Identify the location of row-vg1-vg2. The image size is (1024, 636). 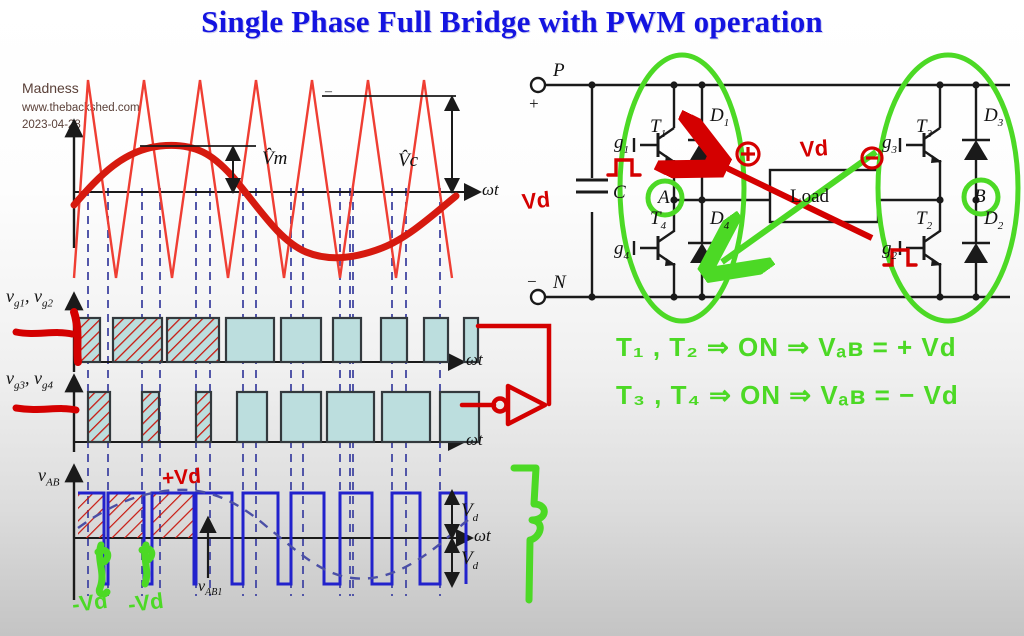
(246, 331).